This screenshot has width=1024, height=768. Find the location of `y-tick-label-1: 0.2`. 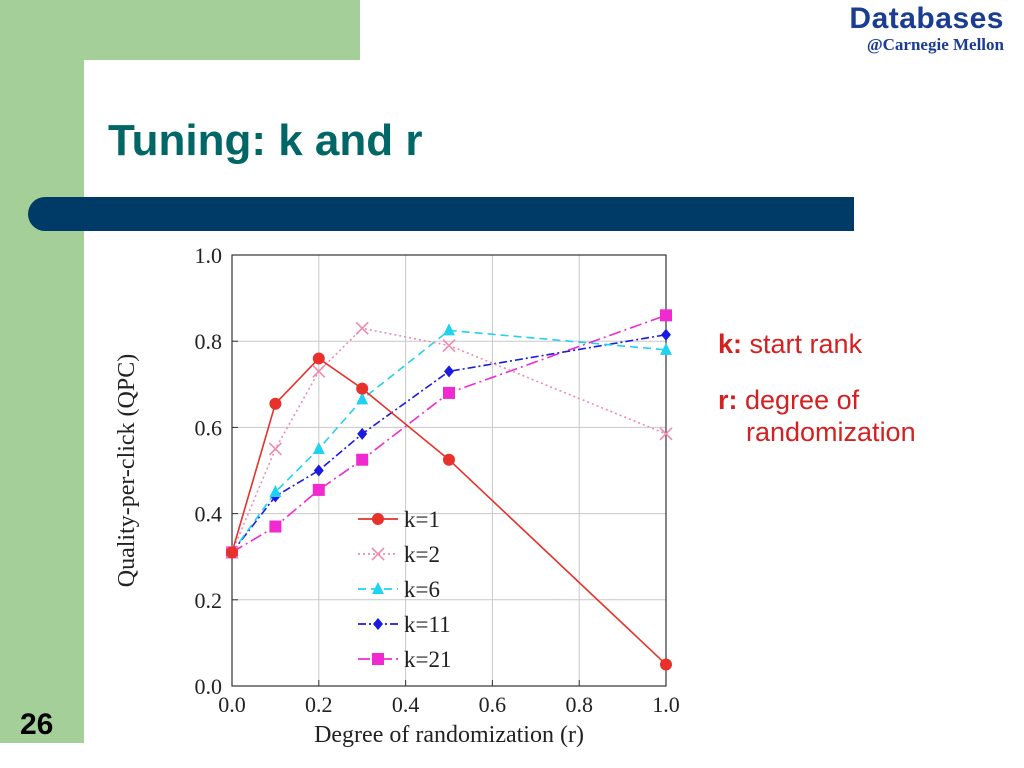

y-tick-label-1: 0.2 is located at coordinates (209, 600).